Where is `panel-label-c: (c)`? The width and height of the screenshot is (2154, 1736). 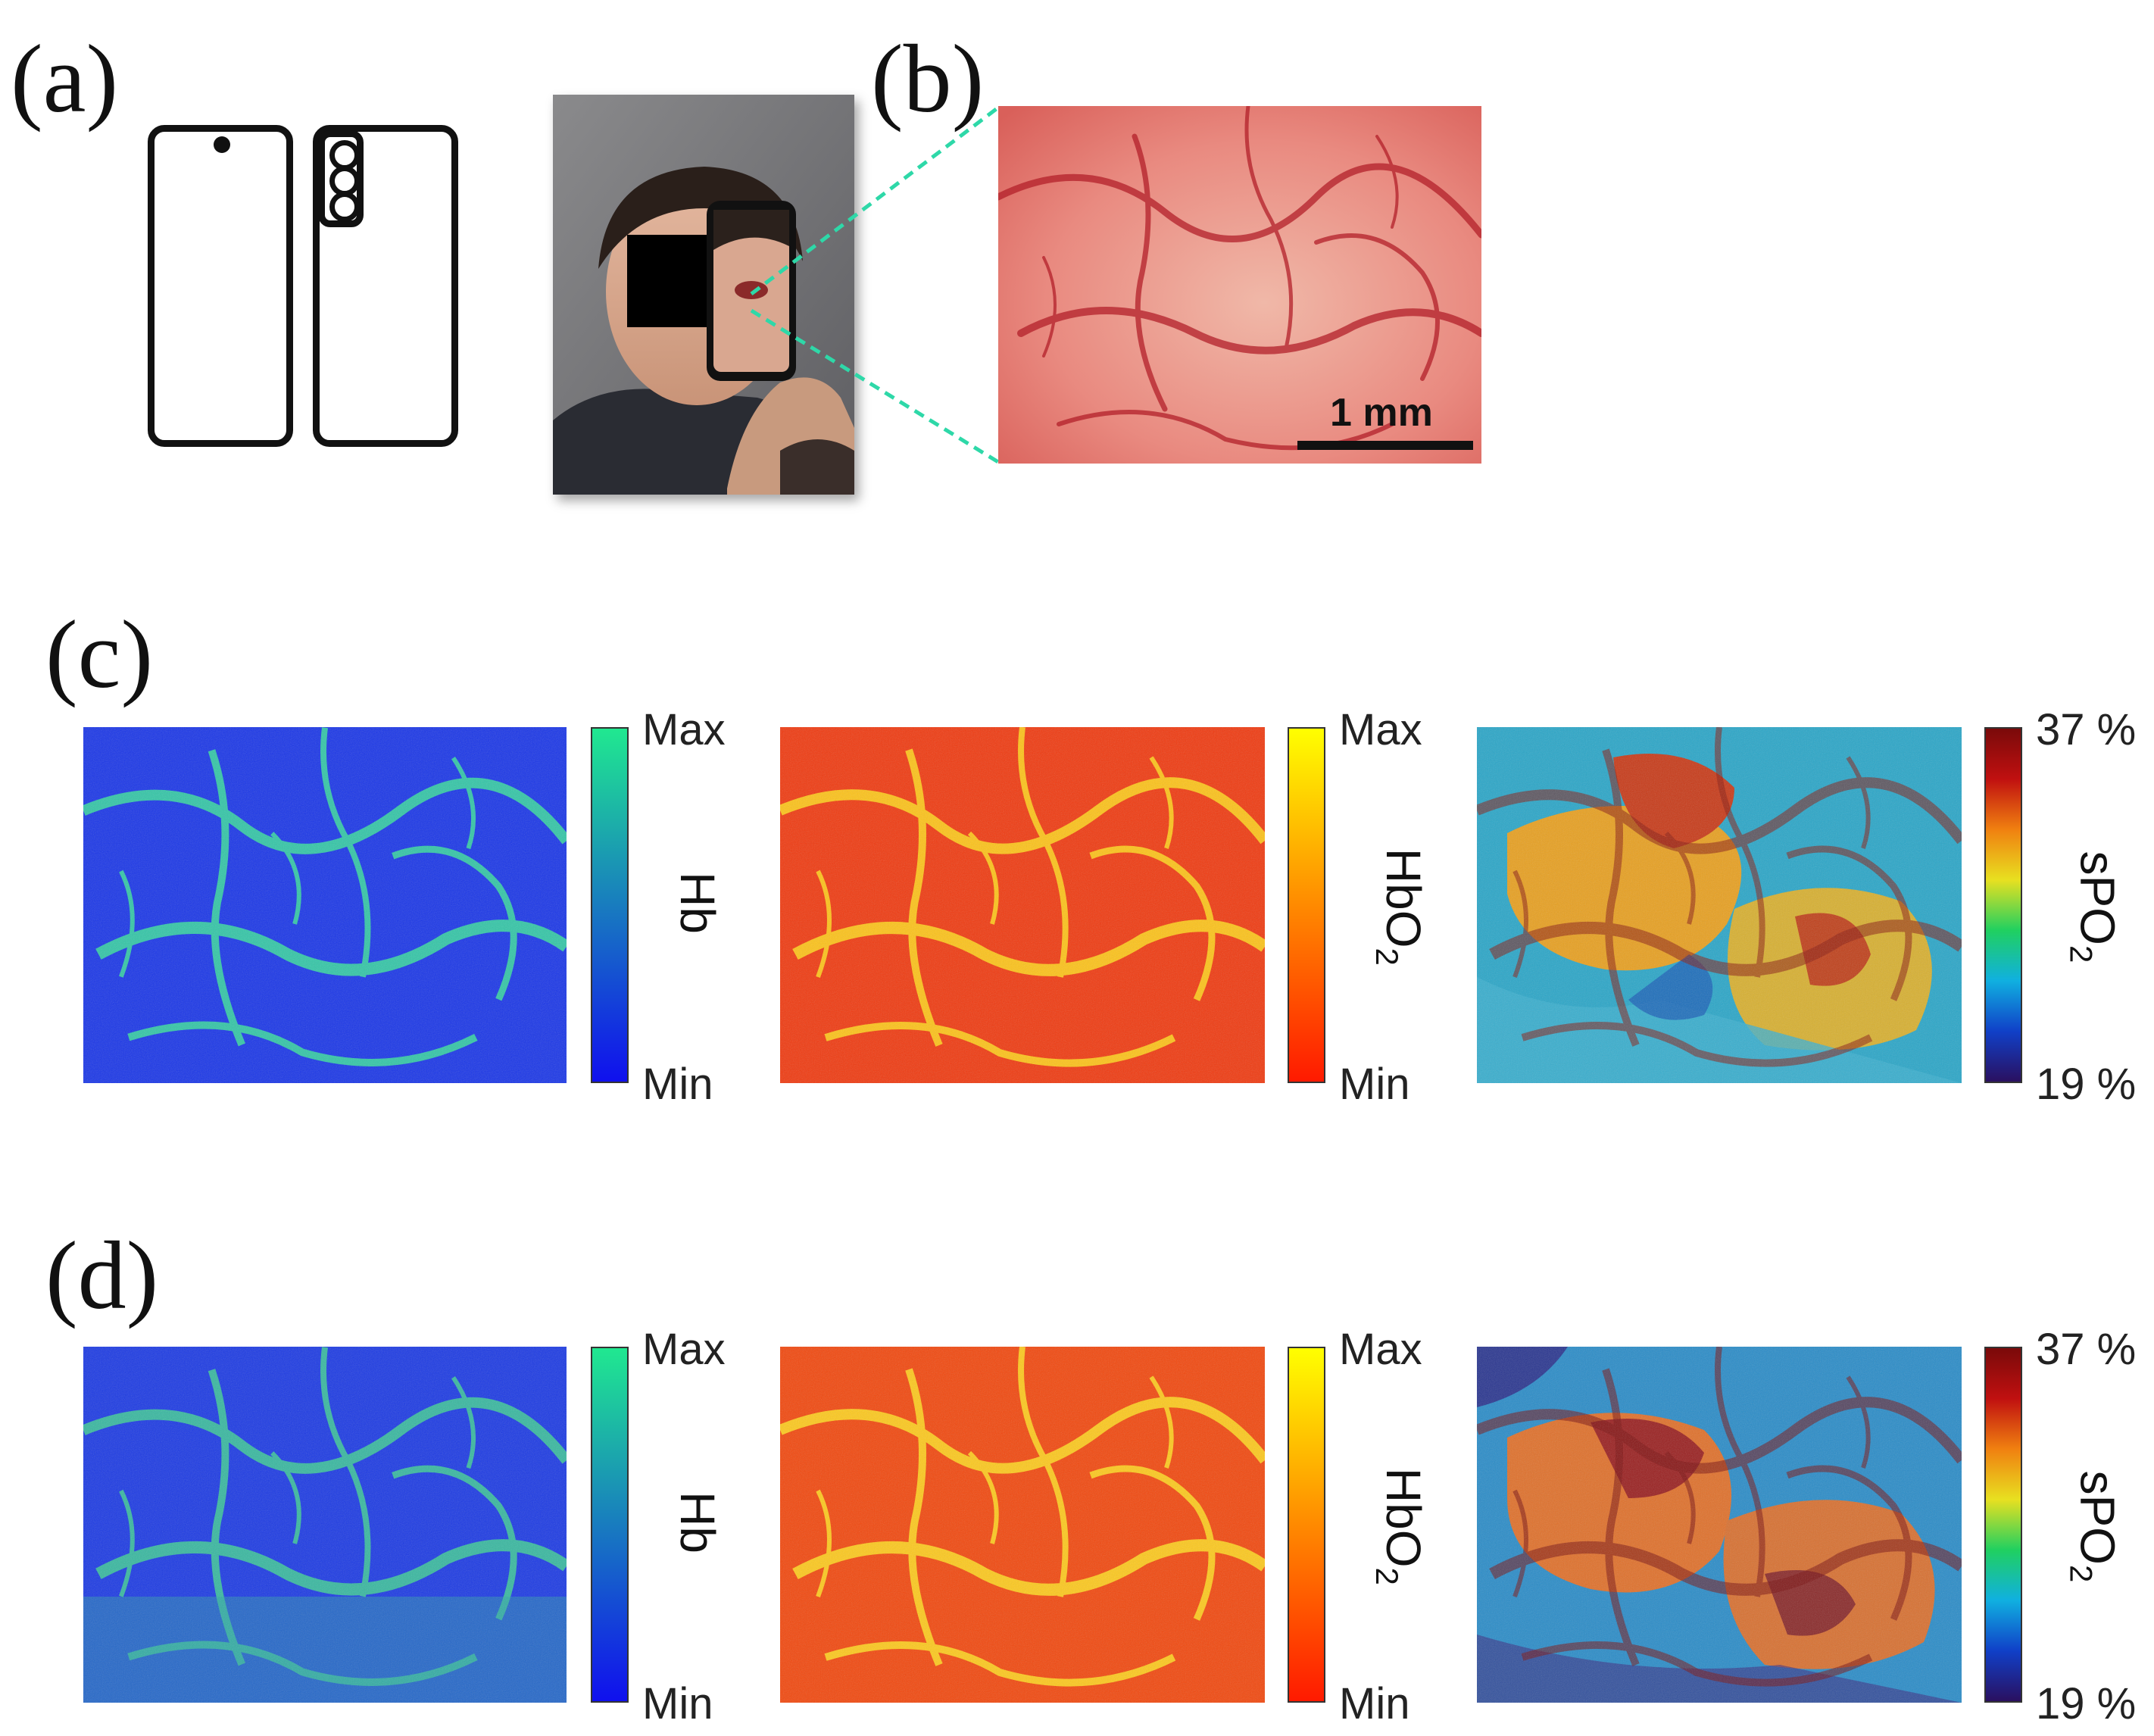 panel-label-c: (c) is located at coordinates (99, 654).